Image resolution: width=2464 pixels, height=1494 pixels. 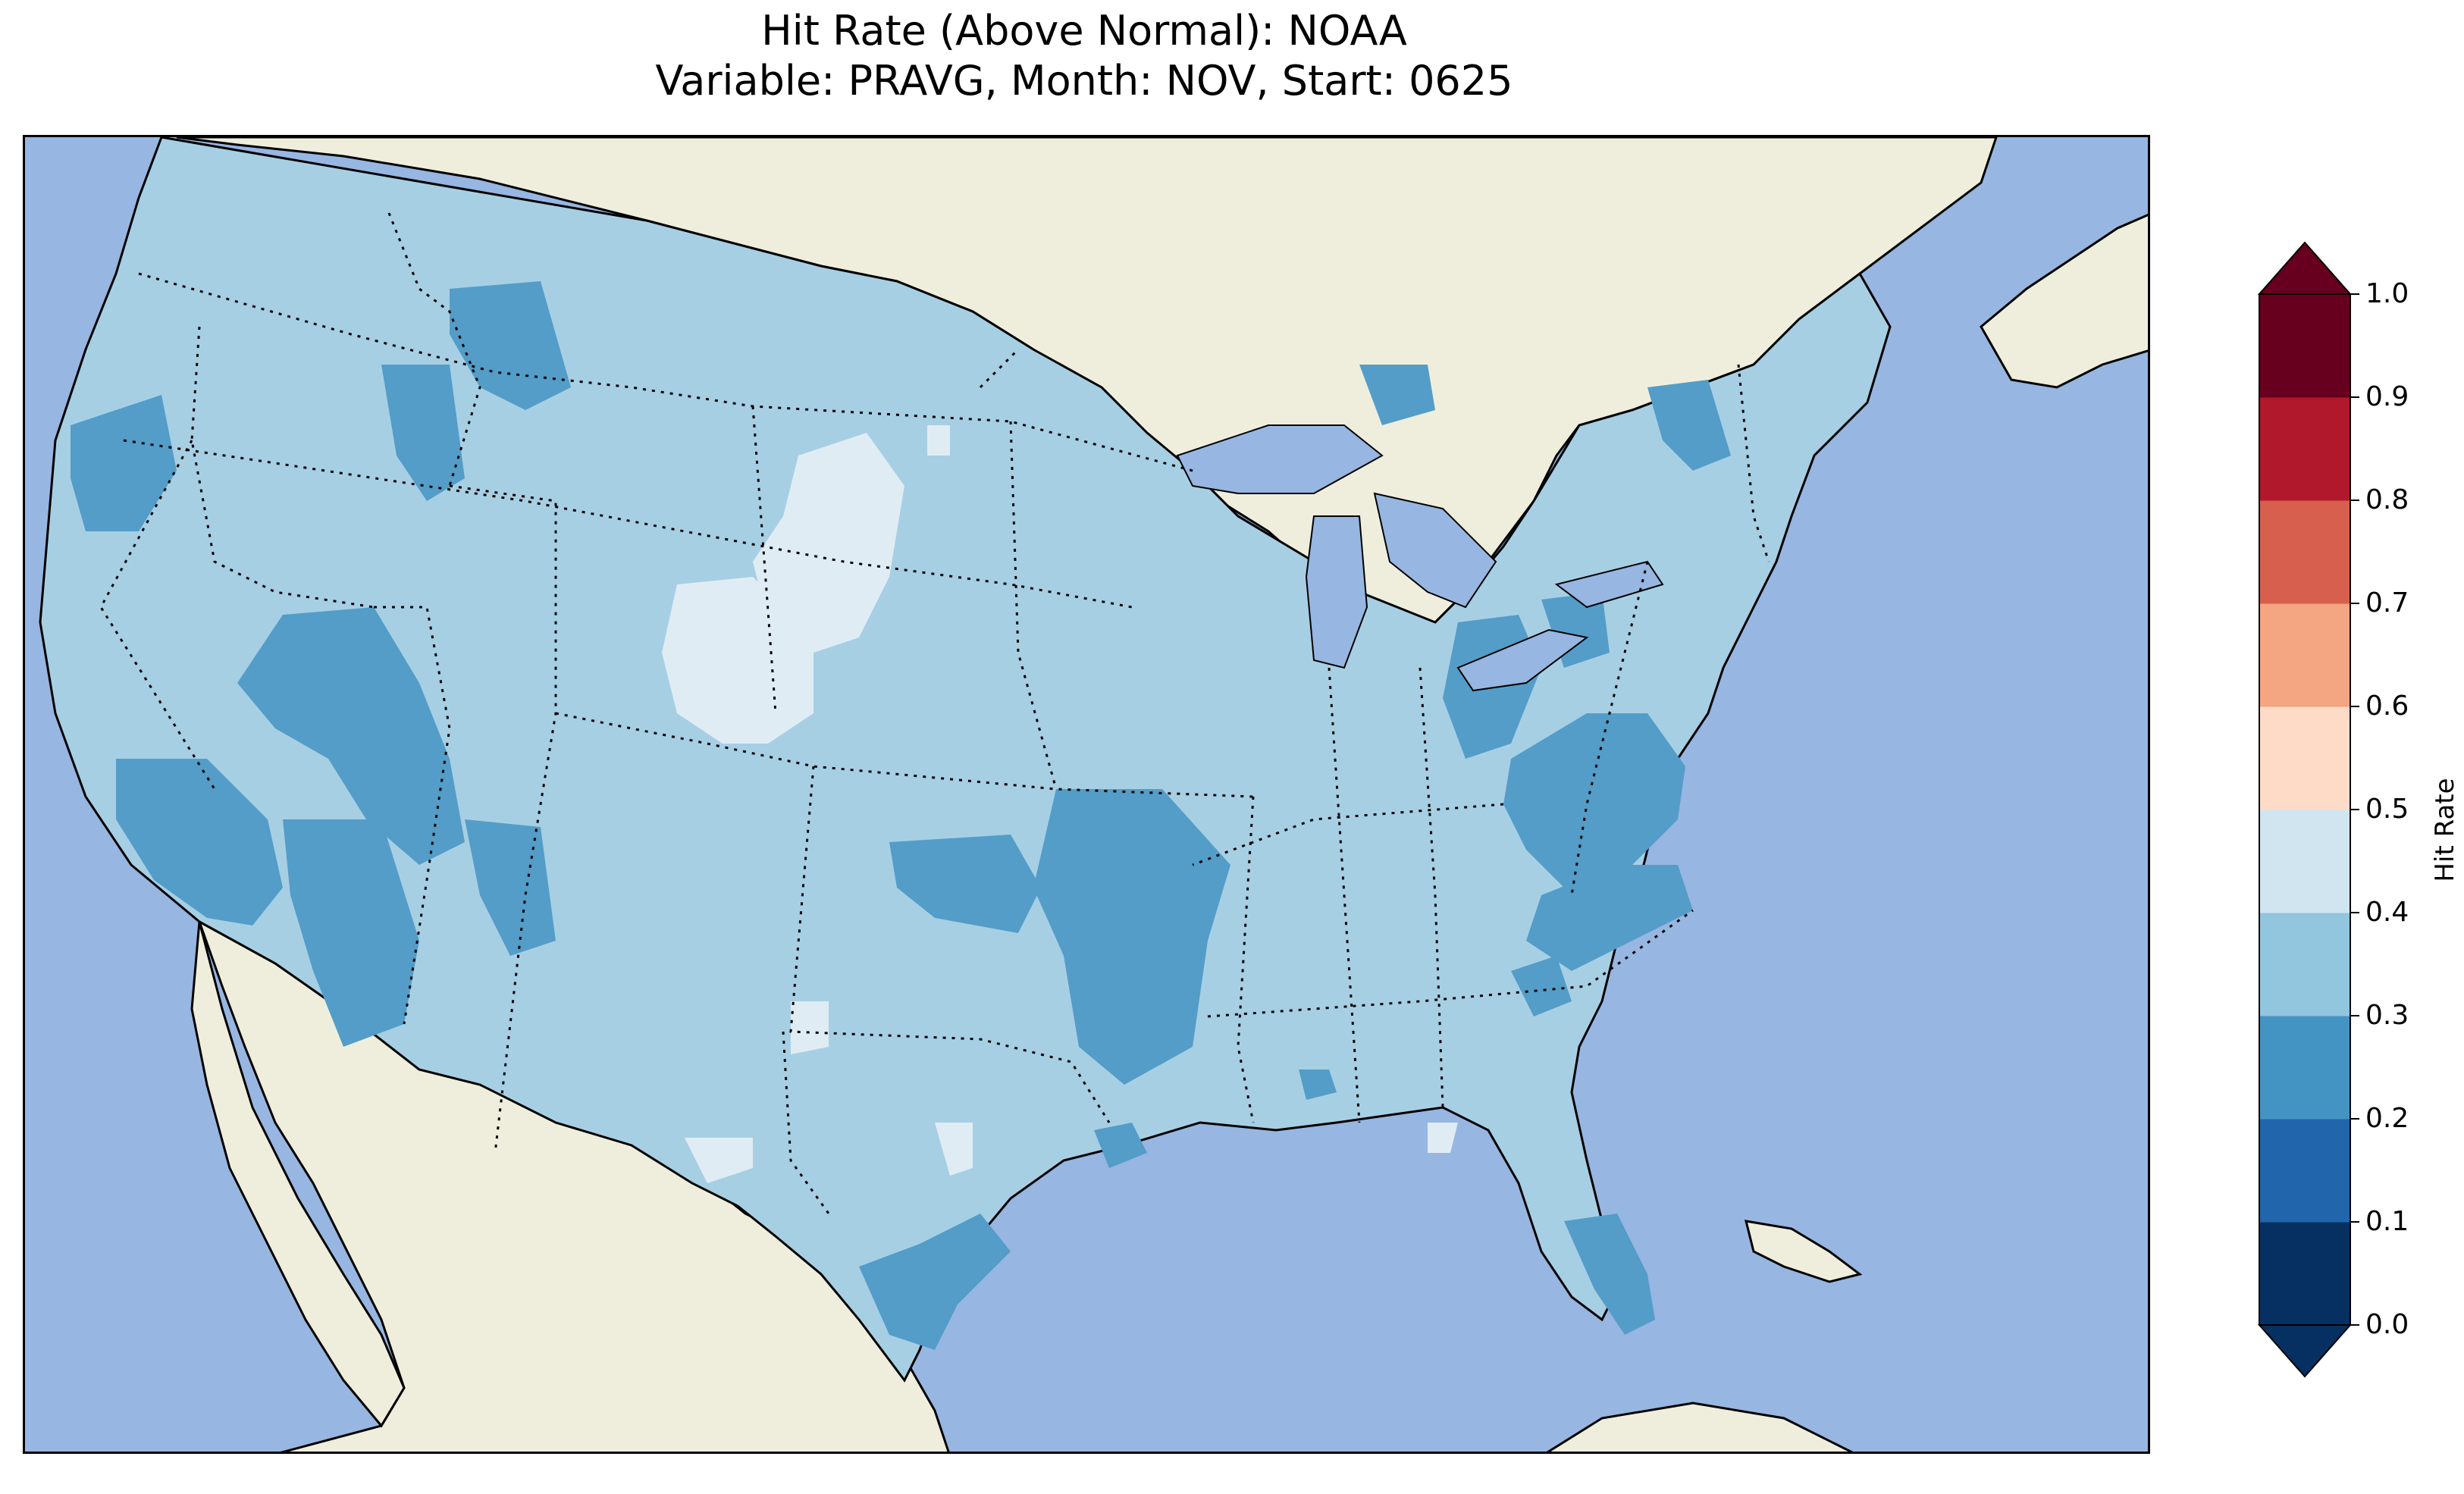 What do you see at coordinates (2387, 912) in the screenshot?
I see `colorbar-tick-label: 0.4` at bounding box center [2387, 912].